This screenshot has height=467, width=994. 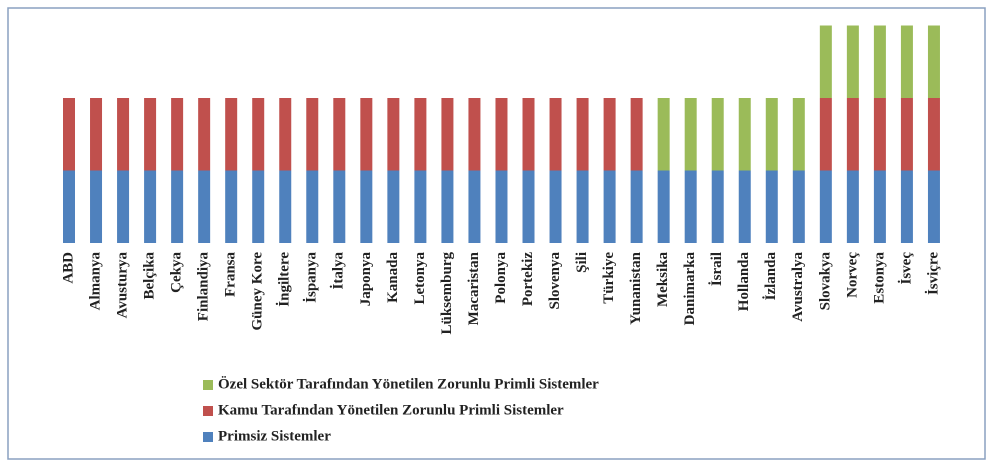 I want to click on x-tick-label: İtalya, so click(x=338, y=271).